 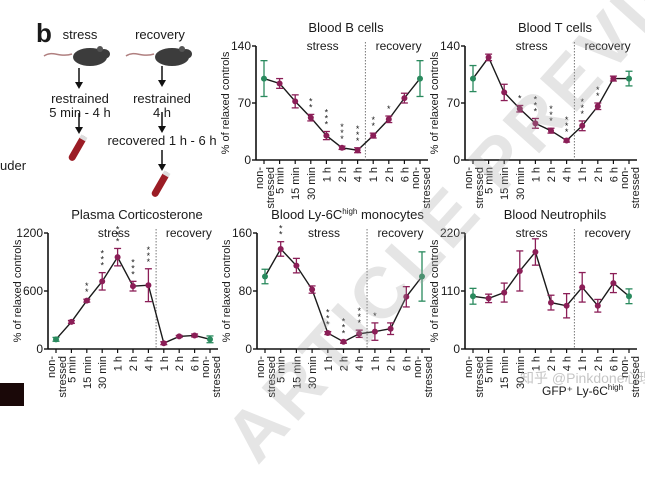 What do you see at coordinates (137, 214) in the screenshot?
I see `chart-title: Plasma Corticosterone` at bounding box center [137, 214].